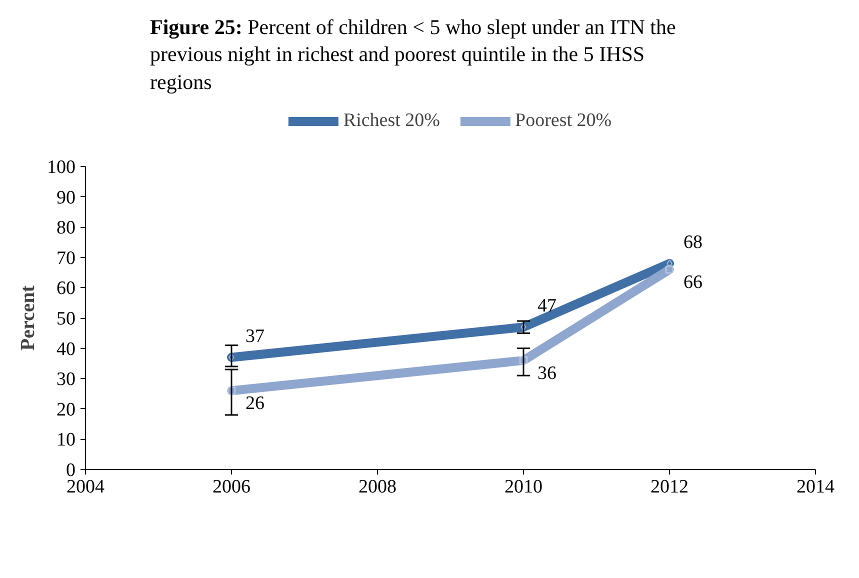  What do you see at coordinates (28, 317) in the screenshot?
I see `y-axis-title: Percent` at bounding box center [28, 317].